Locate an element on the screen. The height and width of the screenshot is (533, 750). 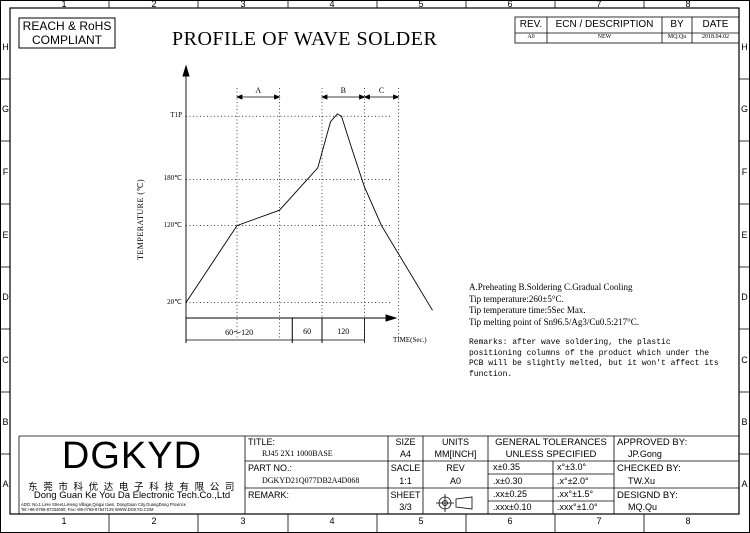
zone-label: B is located at coordinates (343, 90).